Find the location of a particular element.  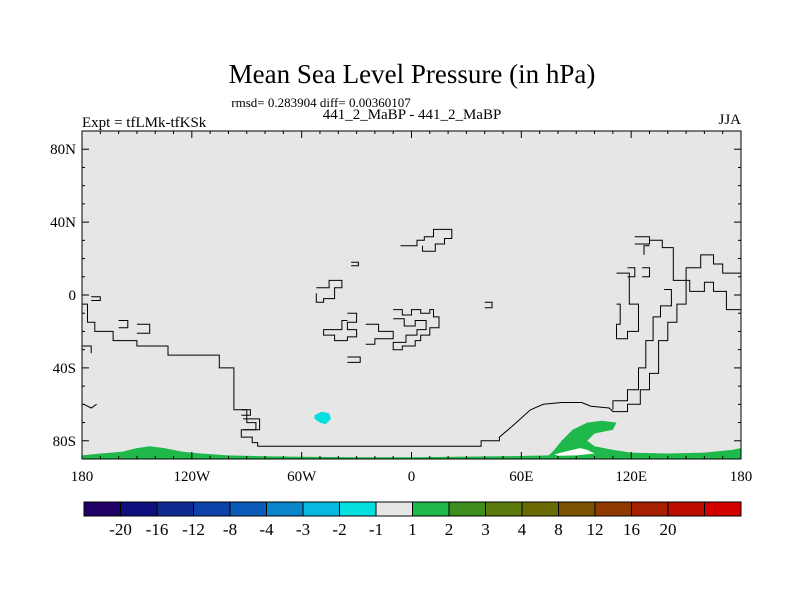

colorbar-label: 2 is located at coordinates (449, 529).